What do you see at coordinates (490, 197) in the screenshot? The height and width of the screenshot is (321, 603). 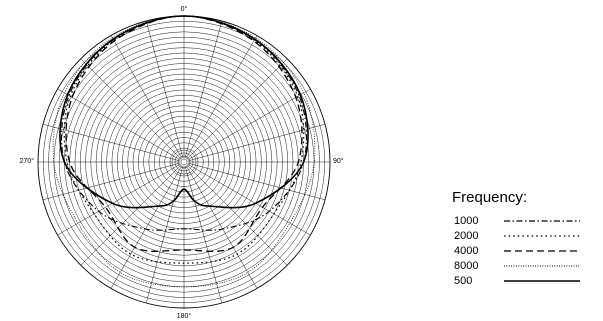 I see `legend-title: Frequency:` at bounding box center [490, 197].